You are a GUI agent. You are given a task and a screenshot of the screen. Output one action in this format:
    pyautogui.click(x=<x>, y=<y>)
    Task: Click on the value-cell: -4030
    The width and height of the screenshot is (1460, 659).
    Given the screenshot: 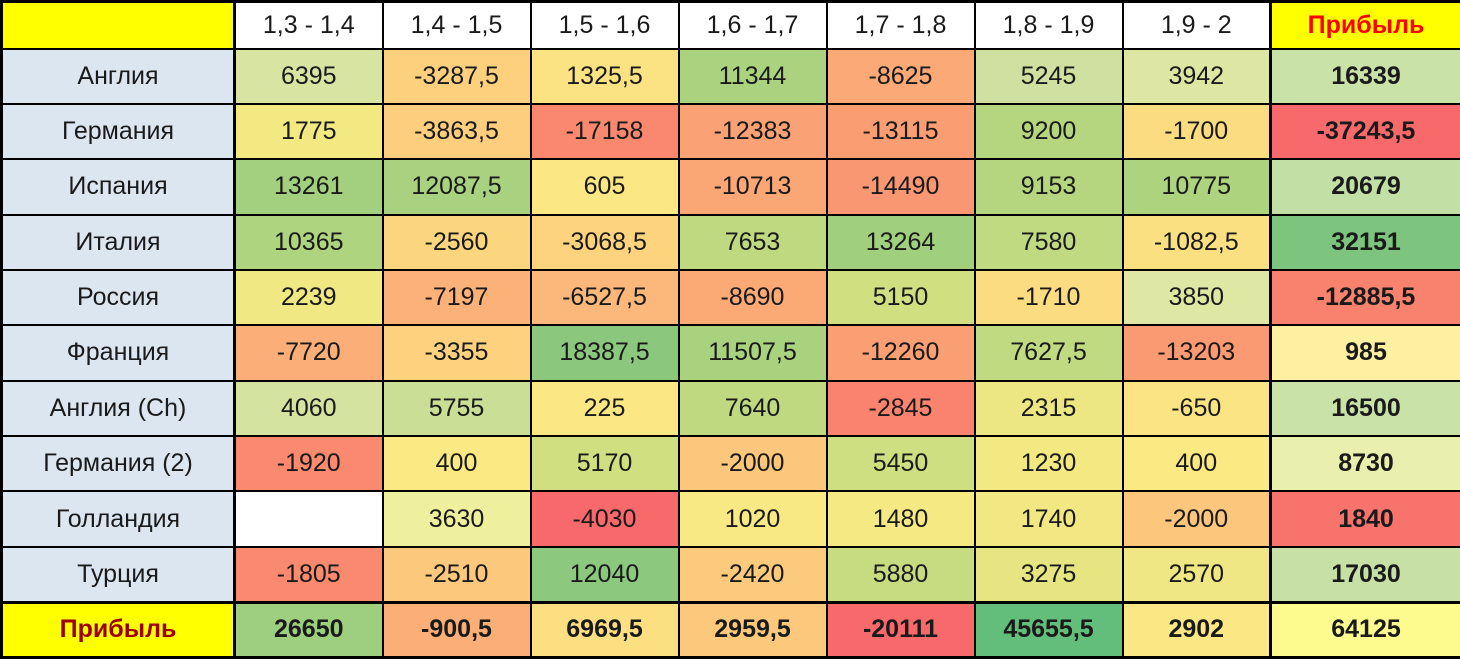 What is the action you would take?
    pyautogui.click(x=604, y=519)
    